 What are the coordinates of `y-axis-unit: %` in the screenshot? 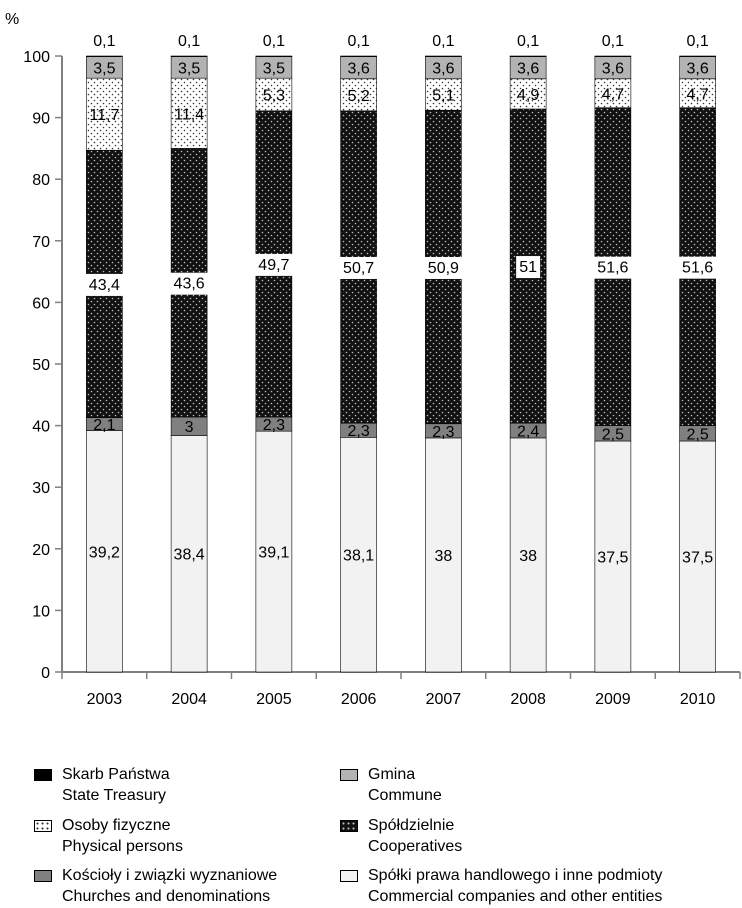 It's located at (12, 19).